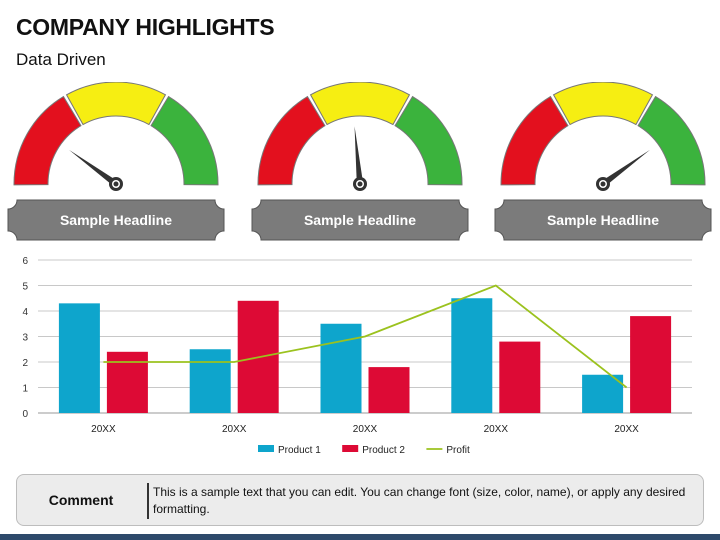 Image resolution: width=720 pixels, height=540 pixels. What do you see at coordinates (148, 501) in the screenshot?
I see `comment-divider` at bounding box center [148, 501].